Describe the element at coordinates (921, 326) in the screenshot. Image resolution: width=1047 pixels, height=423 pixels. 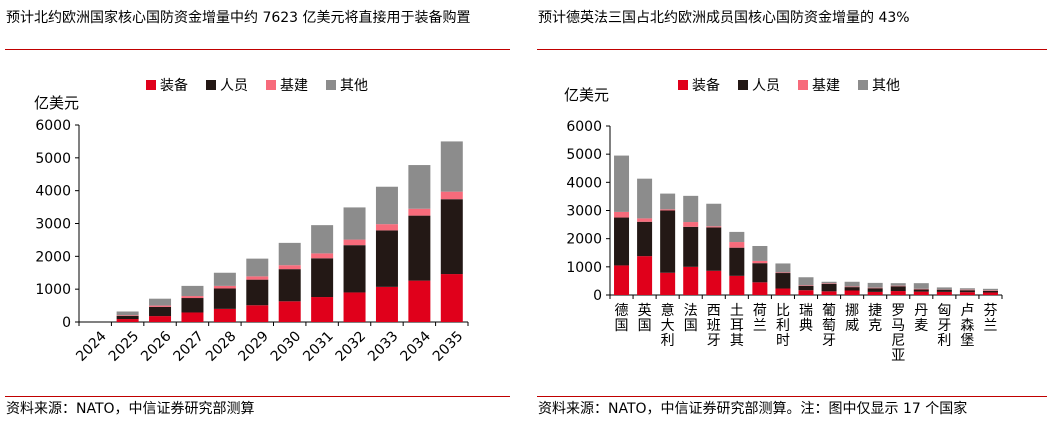
I see `right-x-label-13-1: 麦` at that location.